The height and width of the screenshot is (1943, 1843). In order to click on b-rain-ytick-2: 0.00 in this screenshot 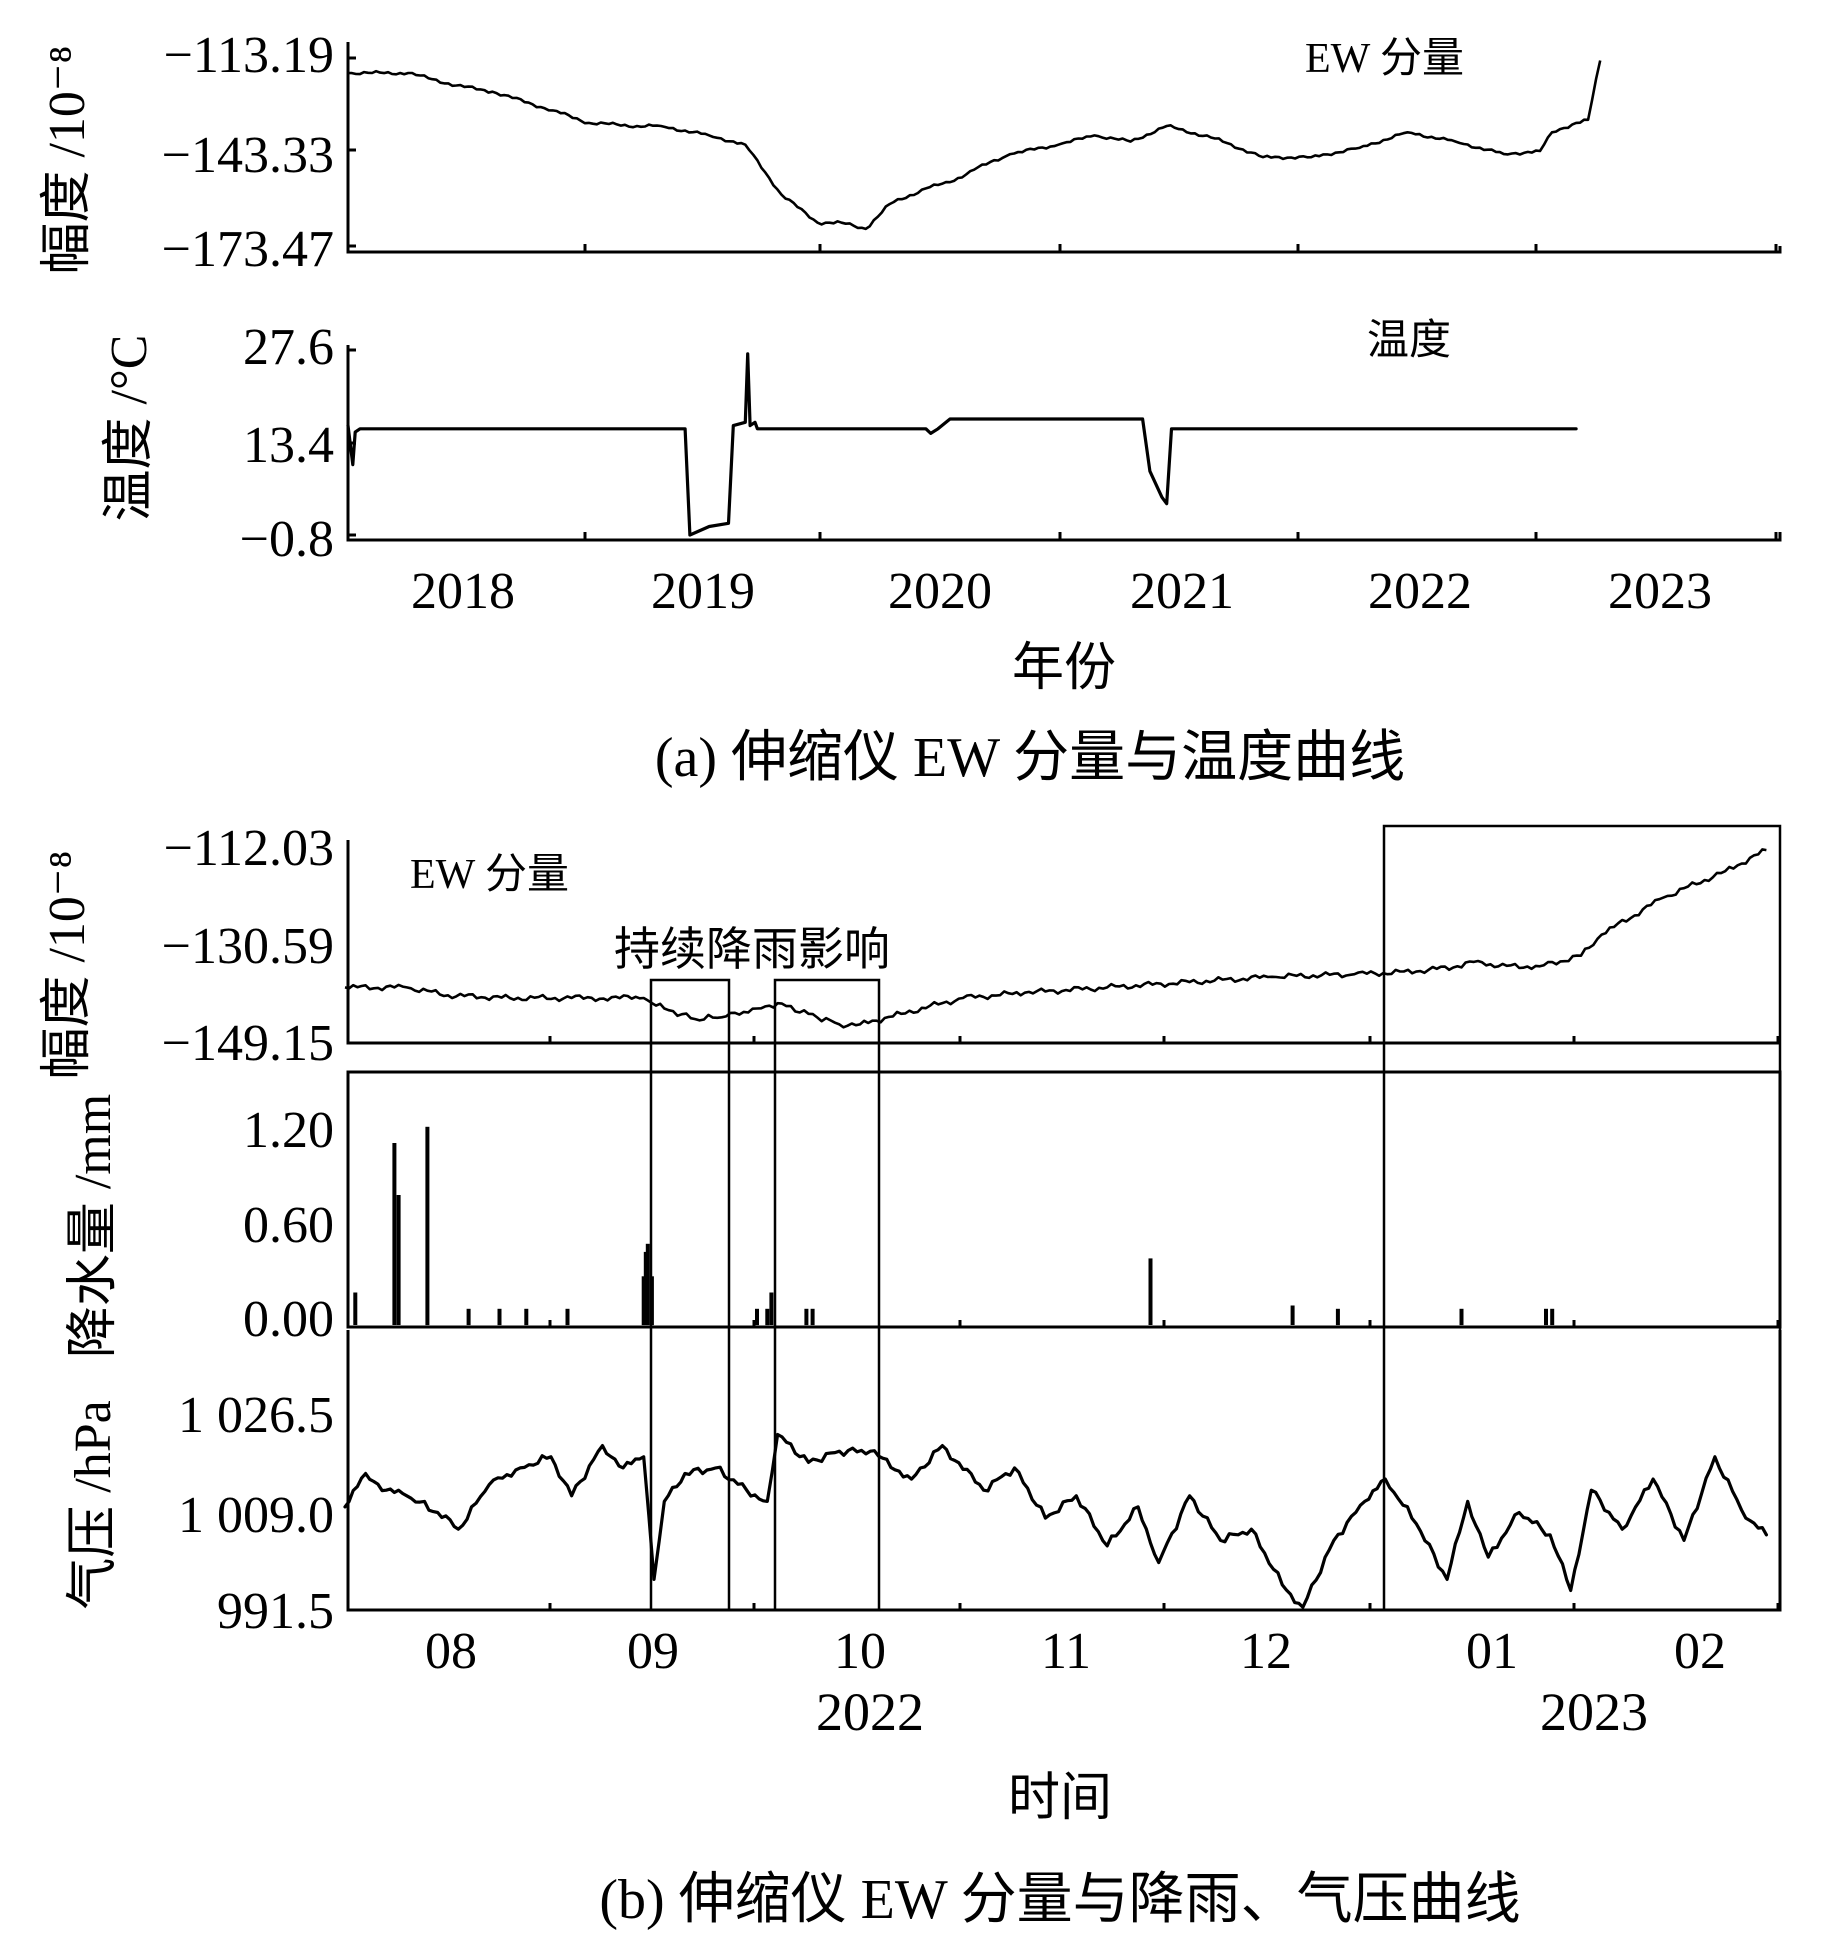, I will do `click(288, 1319)`.